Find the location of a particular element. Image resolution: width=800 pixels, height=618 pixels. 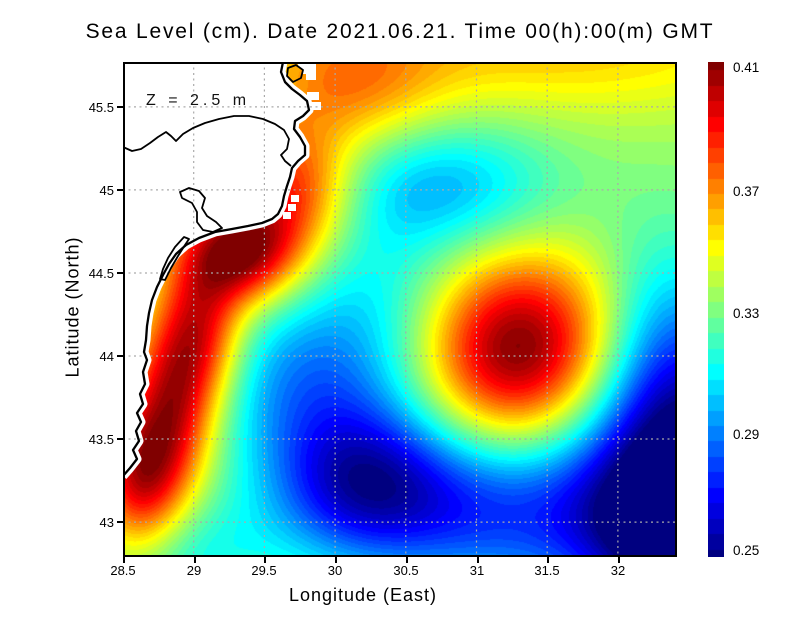

colorbar-tick-0-29: 0.29 is located at coordinates (746, 434).